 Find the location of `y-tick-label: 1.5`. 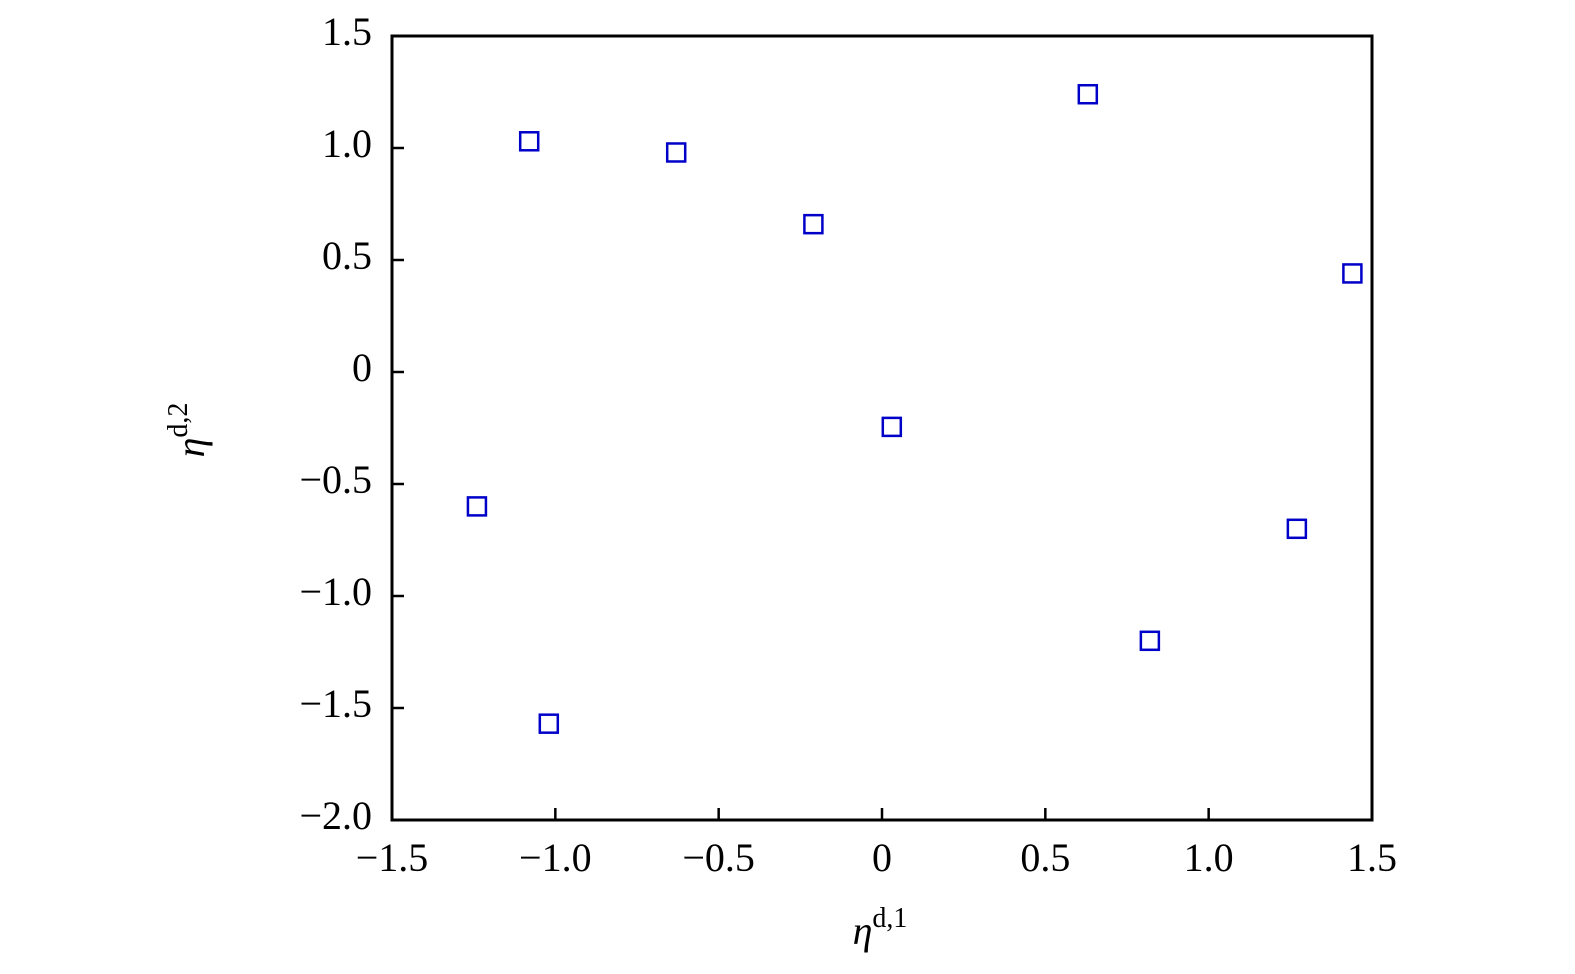

y-tick-label: 1.5 is located at coordinates (347, 31).